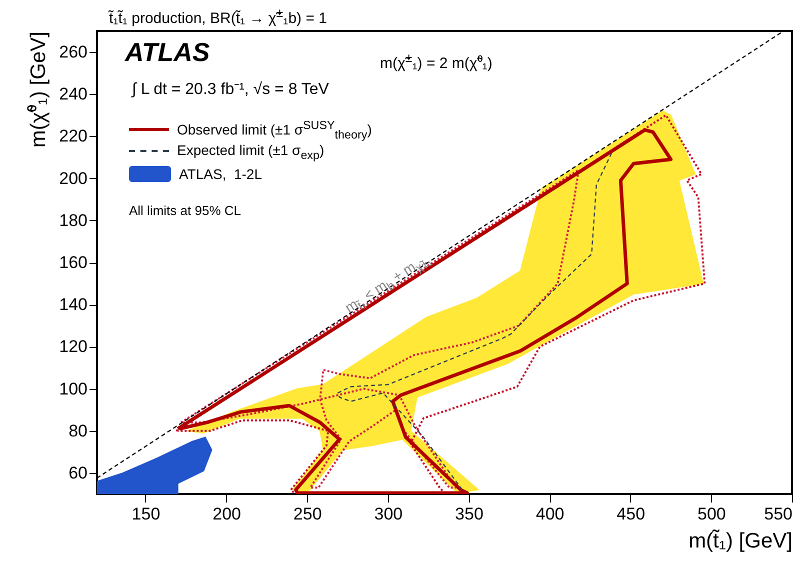 The image size is (808, 563). What do you see at coordinates (167, 52) in the screenshot?
I see `annotation: ATLAS` at bounding box center [167, 52].